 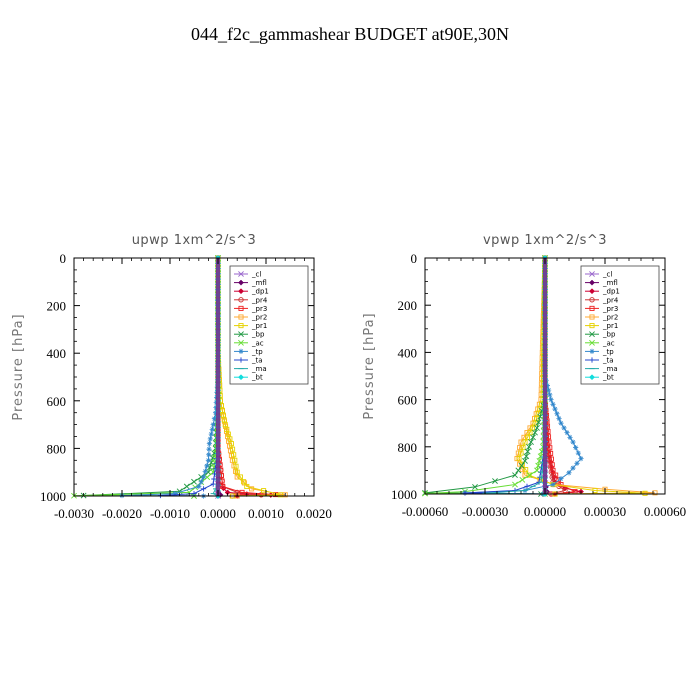 I want to click on panel-title: upwp 1xm^2/s^3, so click(x=194, y=240).